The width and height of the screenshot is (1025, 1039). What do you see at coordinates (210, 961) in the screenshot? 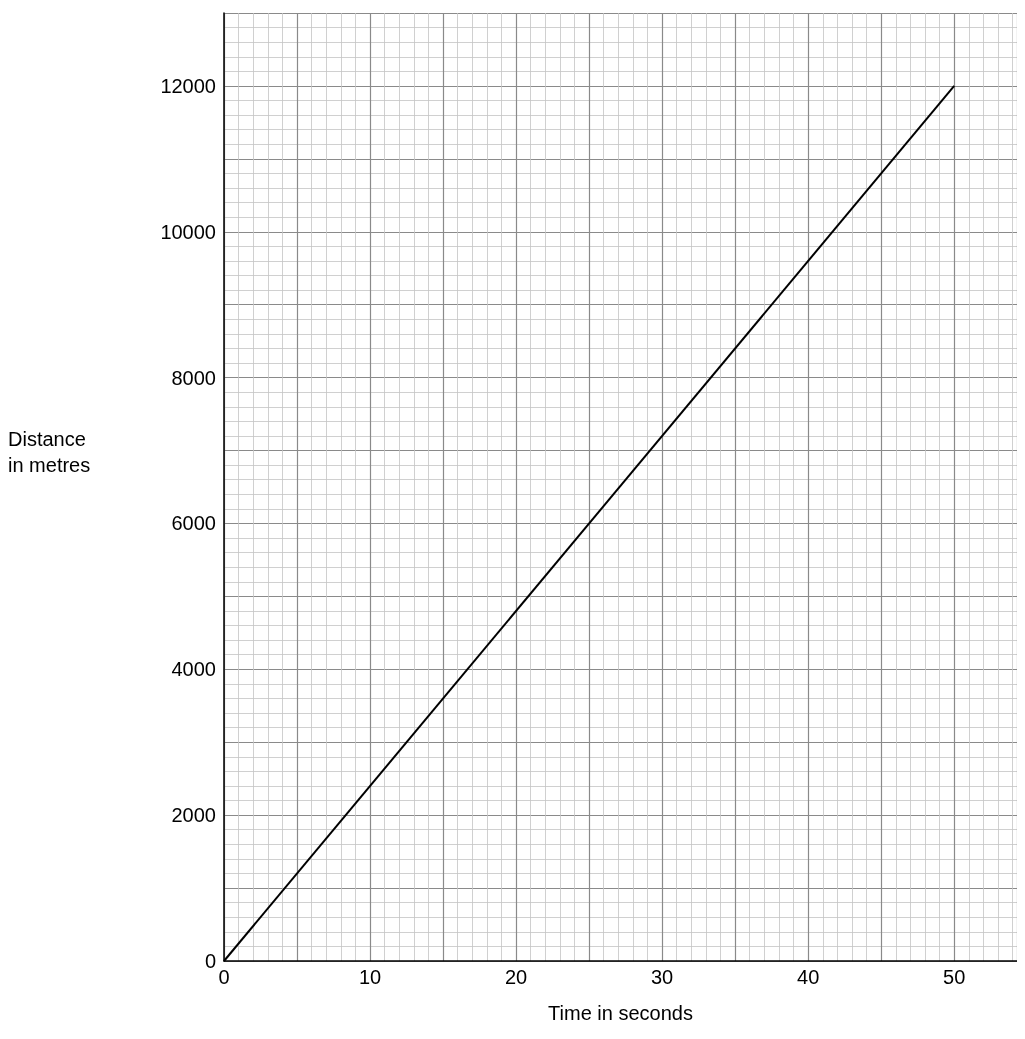
I see `y-tick-label: 0` at bounding box center [210, 961].